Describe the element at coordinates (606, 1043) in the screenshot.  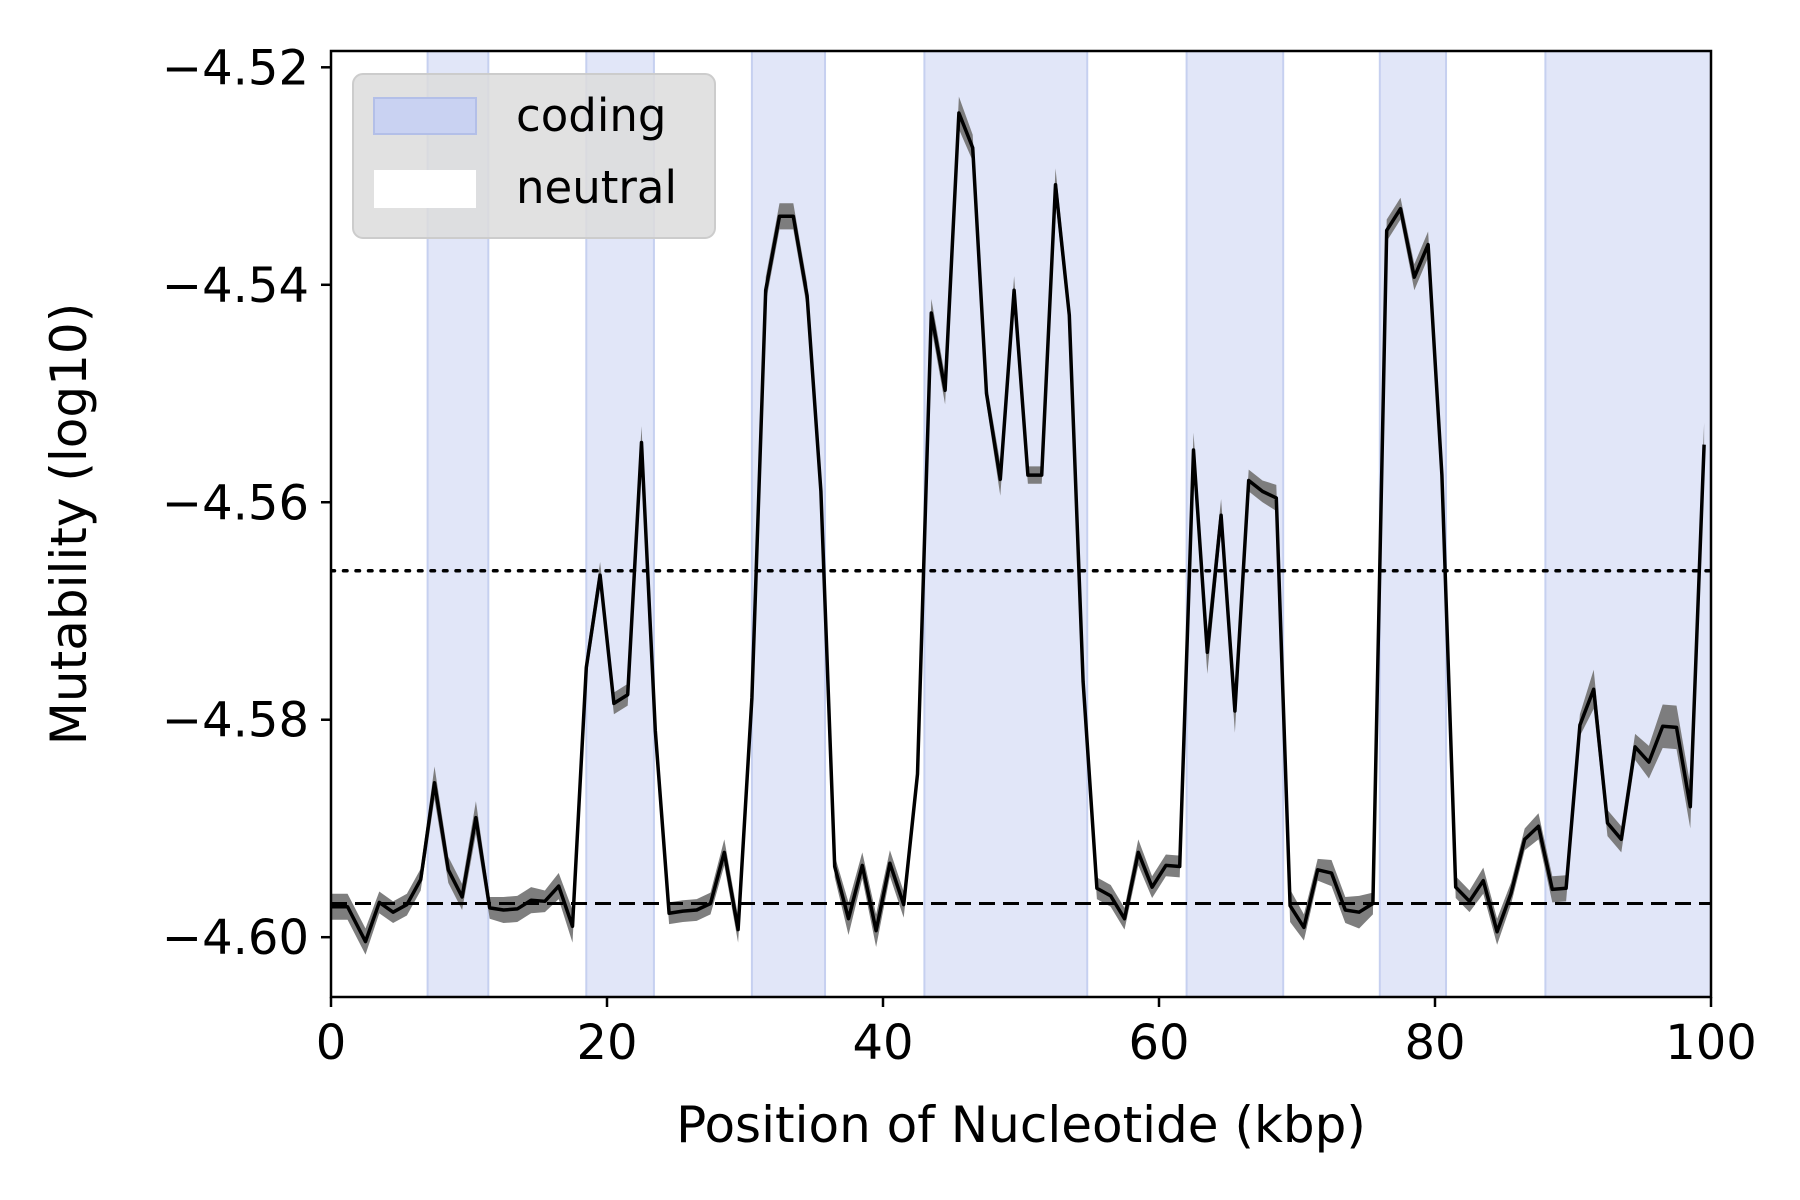
I see `x-tick-label: 20` at that location.